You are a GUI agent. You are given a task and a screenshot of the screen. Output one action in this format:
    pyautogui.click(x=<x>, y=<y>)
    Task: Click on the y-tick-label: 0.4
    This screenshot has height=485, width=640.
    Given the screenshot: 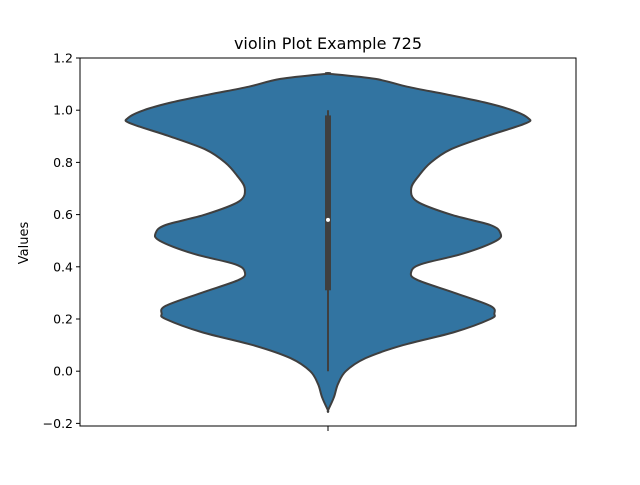 What is the action you would take?
    pyautogui.click(x=63, y=266)
    